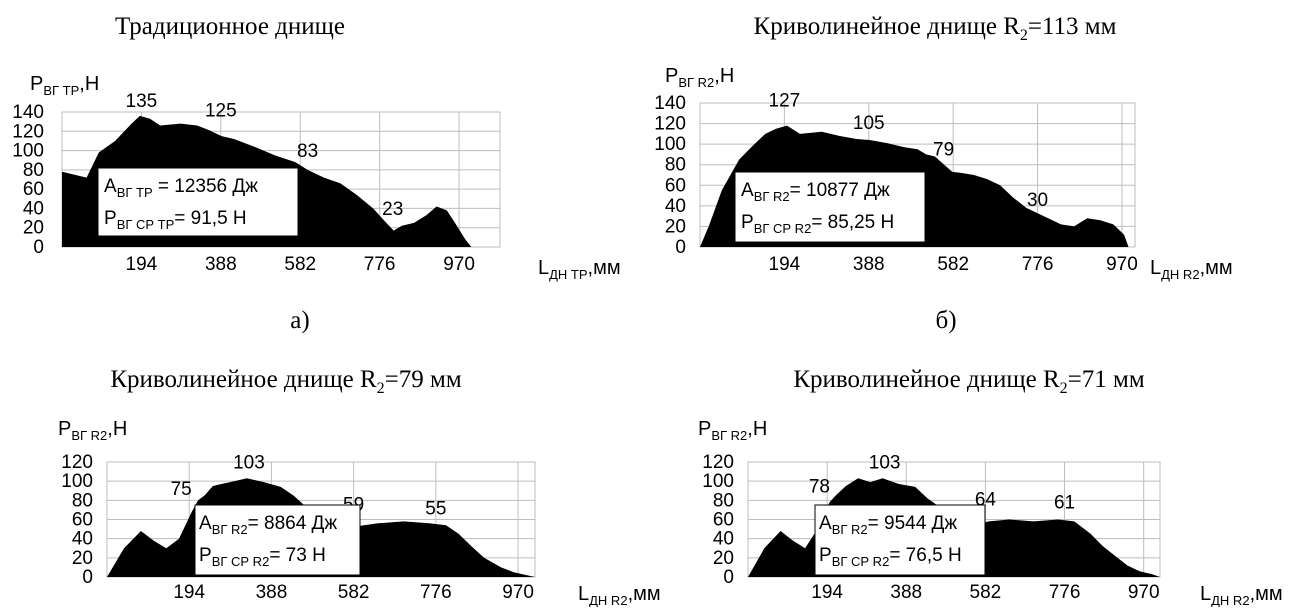  What do you see at coordinates (392, 209) in the screenshot?
I see `data-label: 23` at bounding box center [392, 209].